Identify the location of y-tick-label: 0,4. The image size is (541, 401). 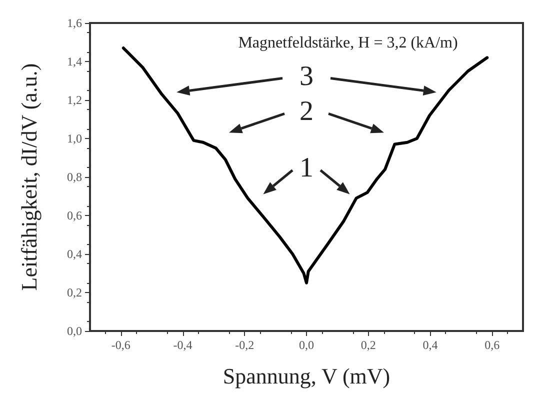
(74, 254).